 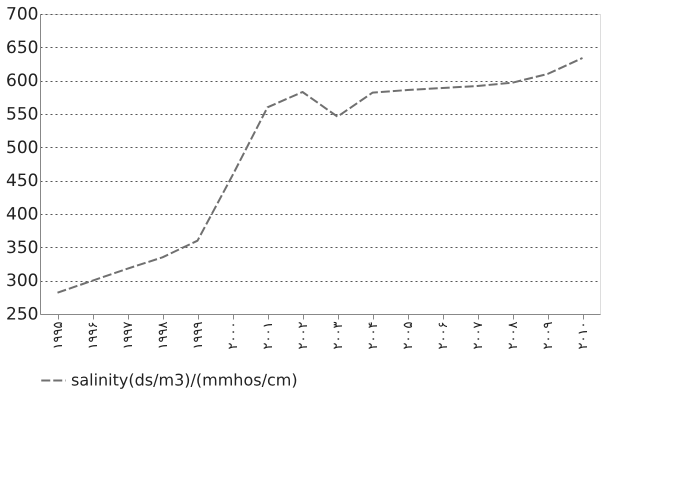 What do you see at coordinates (548, 335) in the screenshot?
I see `x-tick-label: ۲۰۰۹` at bounding box center [548, 335].